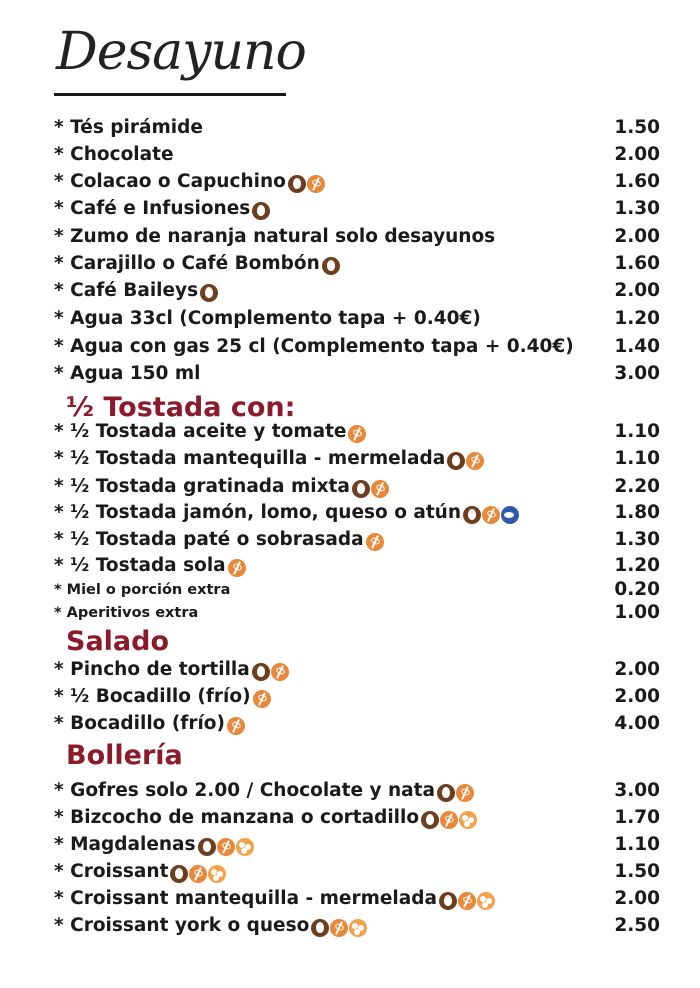  I want to click on menu-item-name: * Magdalenas, so click(154, 845).